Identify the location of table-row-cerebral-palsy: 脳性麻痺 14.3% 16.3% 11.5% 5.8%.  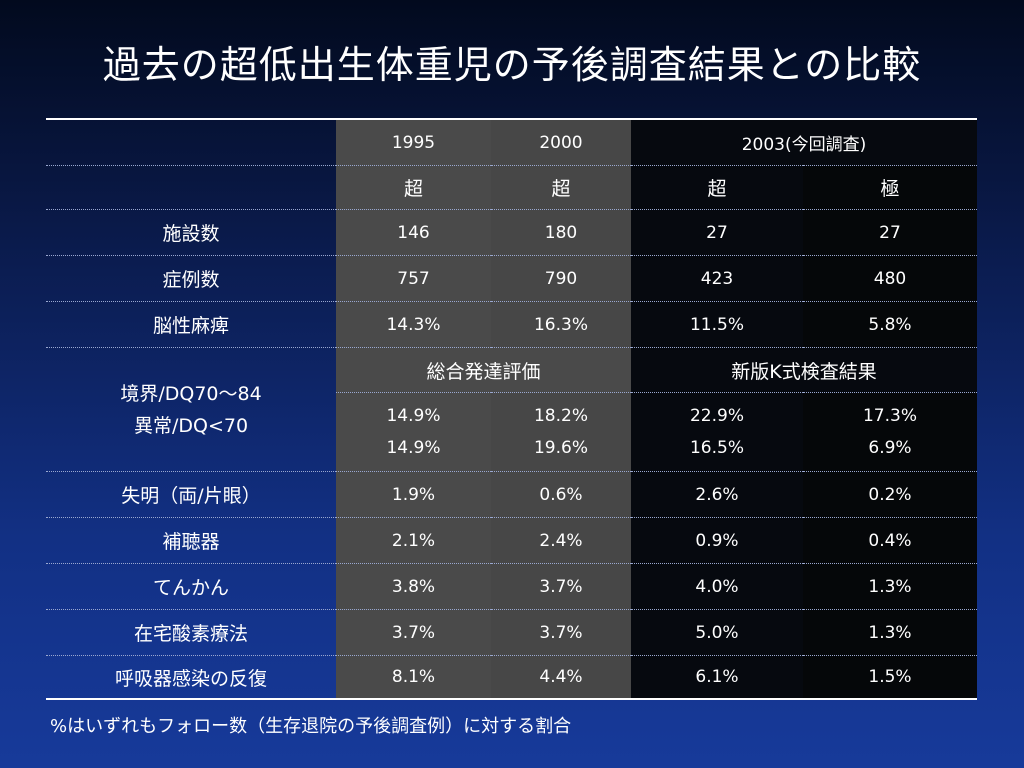
(511, 324).